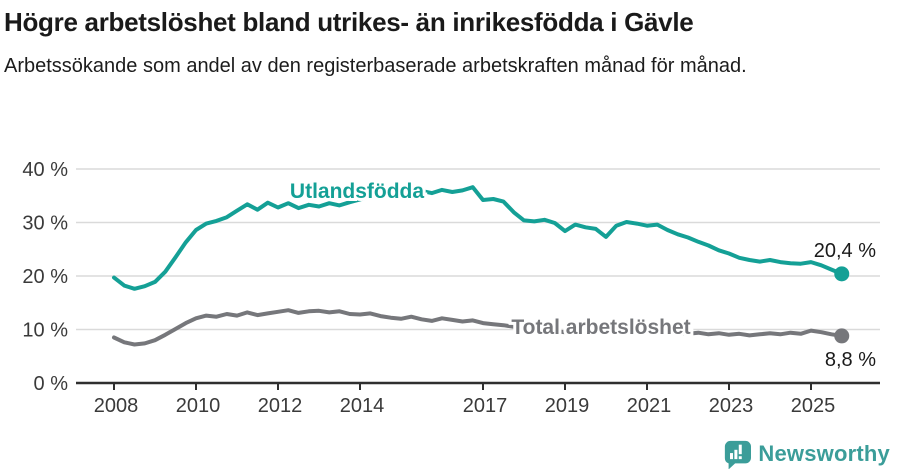  What do you see at coordinates (600, 327) in the screenshot?
I see `series-label-total-arbetsl-shet: Total arbetslöshet` at bounding box center [600, 327].